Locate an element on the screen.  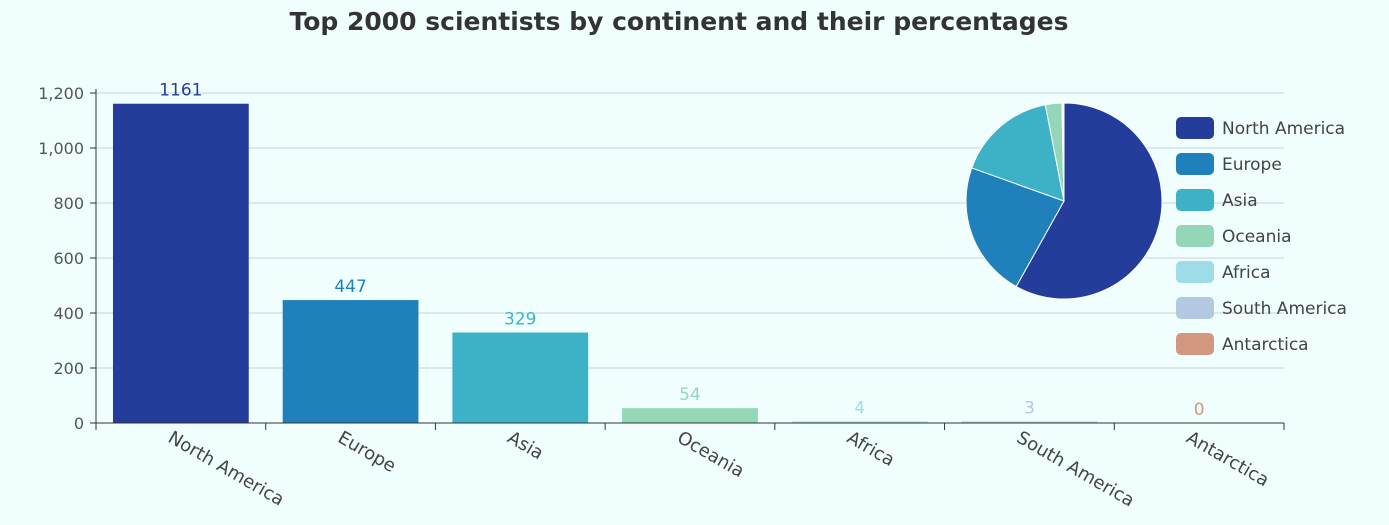
x-tick-label: Africa is located at coordinates (870, 449).